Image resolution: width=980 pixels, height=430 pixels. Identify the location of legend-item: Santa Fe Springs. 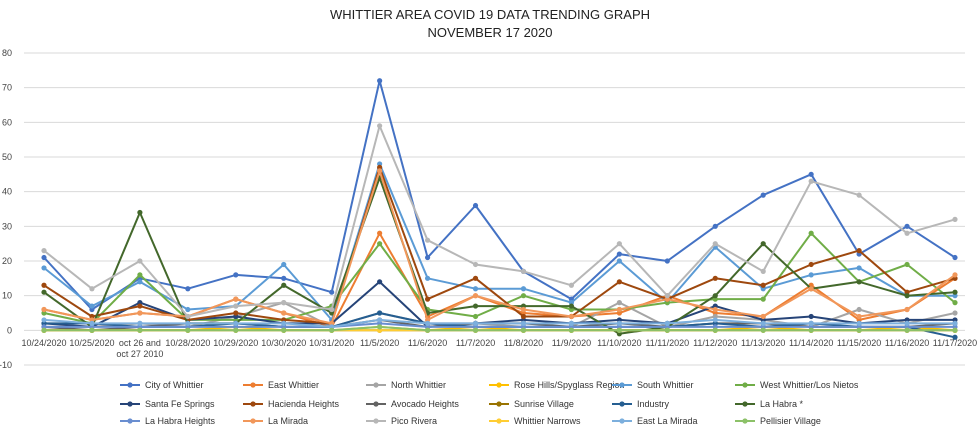
(167, 404).